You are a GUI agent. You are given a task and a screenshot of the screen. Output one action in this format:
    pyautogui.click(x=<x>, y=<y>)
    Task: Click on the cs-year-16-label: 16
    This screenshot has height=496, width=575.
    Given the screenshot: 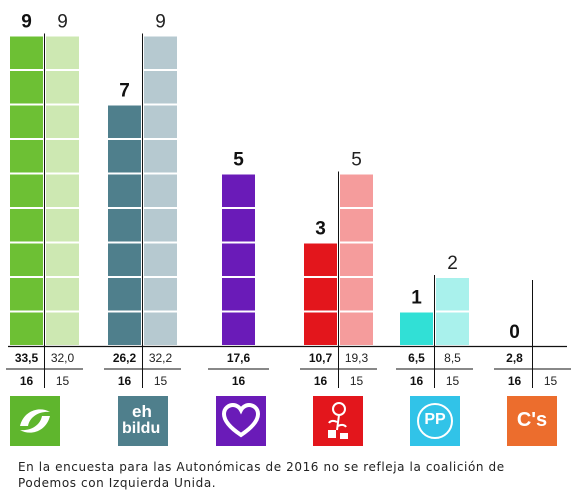 What is the action you would take?
    pyautogui.click(x=515, y=381)
    